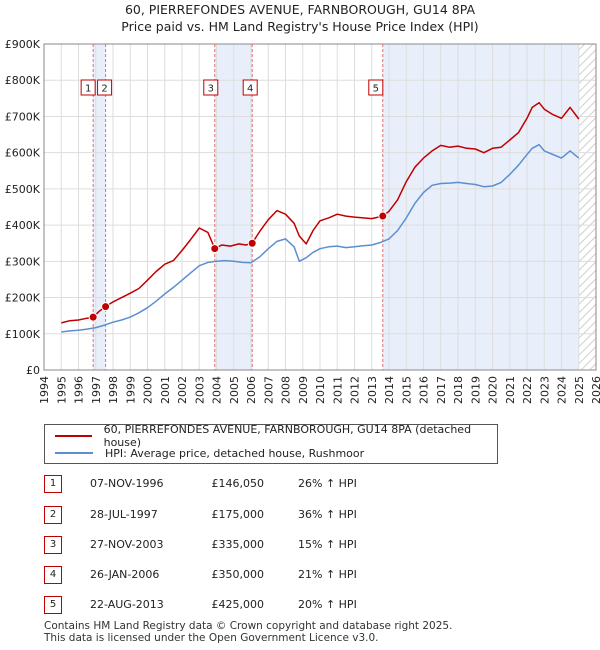 Image resolution: width=600 pixels, height=650 pixels. I want to click on table-row: 4 26-JAN-2006 £350,000 21% ↑ HPI, so click(254, 576).